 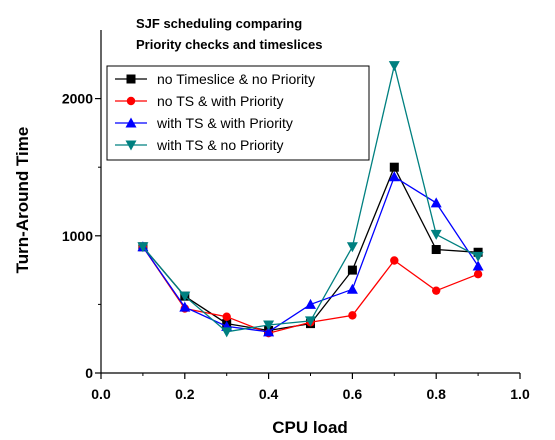 I want to click on y-tick-label: 1000, so click(x=77, y=236).